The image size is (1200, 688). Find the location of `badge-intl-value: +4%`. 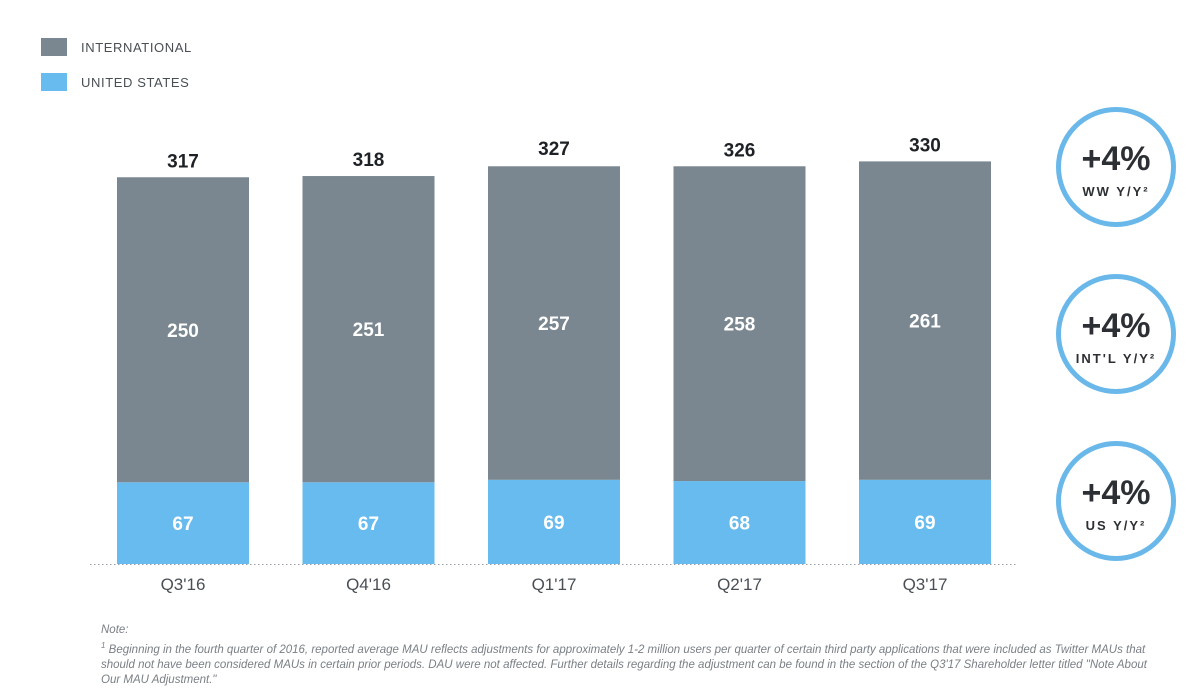

badge-intl-value: +4% is located at coordinates (1116, 326).